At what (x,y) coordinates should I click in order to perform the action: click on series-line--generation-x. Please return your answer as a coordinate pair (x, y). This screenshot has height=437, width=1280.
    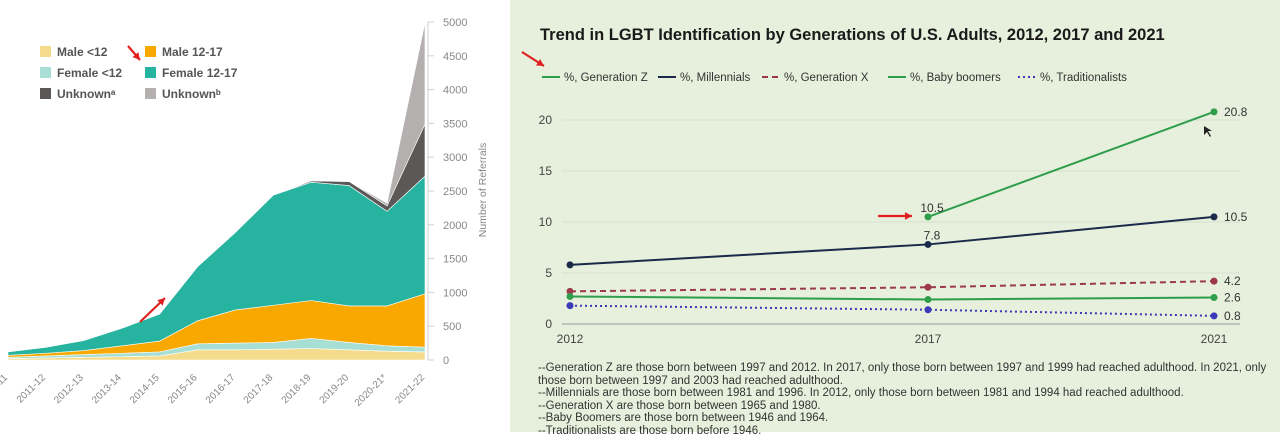
    Looking at the image, I should click on (892, 286).